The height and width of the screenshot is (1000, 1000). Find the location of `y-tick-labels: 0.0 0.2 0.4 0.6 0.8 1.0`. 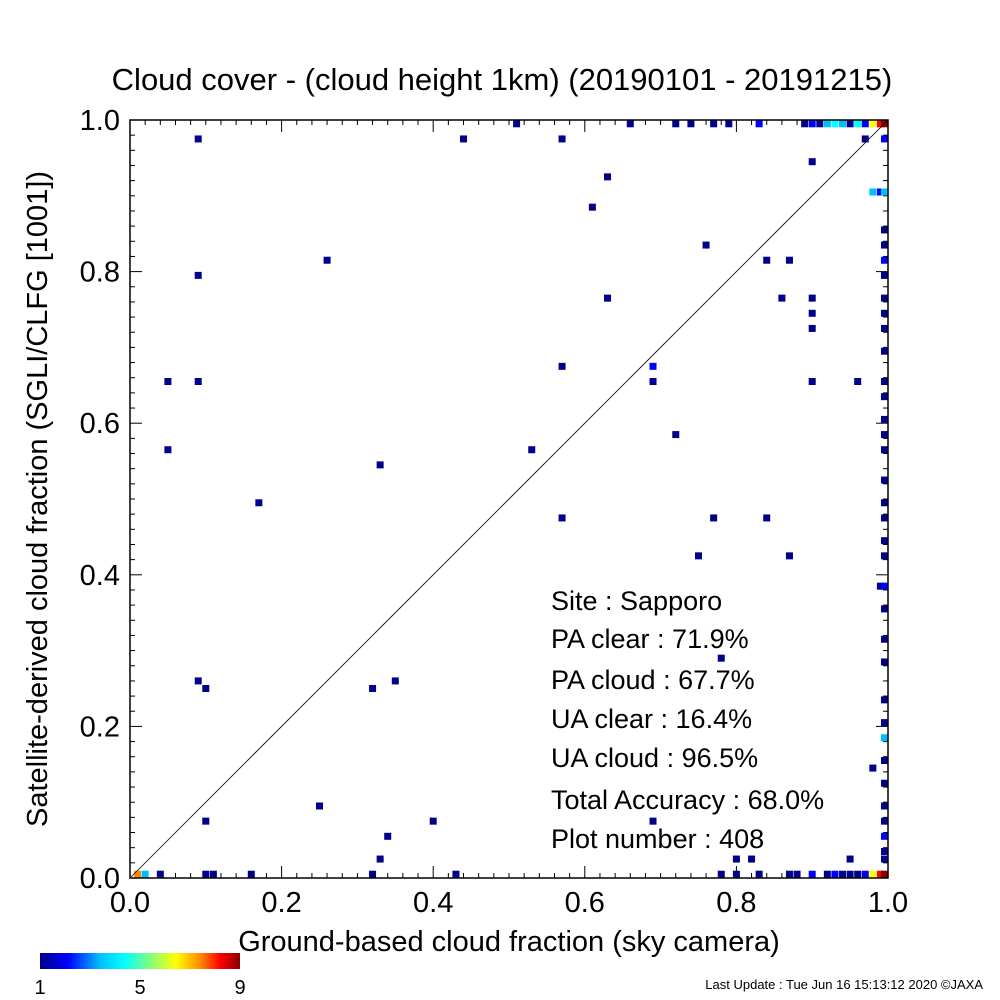

y-tick-labels: 0.0 0.2 0.4 0.6 0.8 1.0 is located at coordinates (100, 500).